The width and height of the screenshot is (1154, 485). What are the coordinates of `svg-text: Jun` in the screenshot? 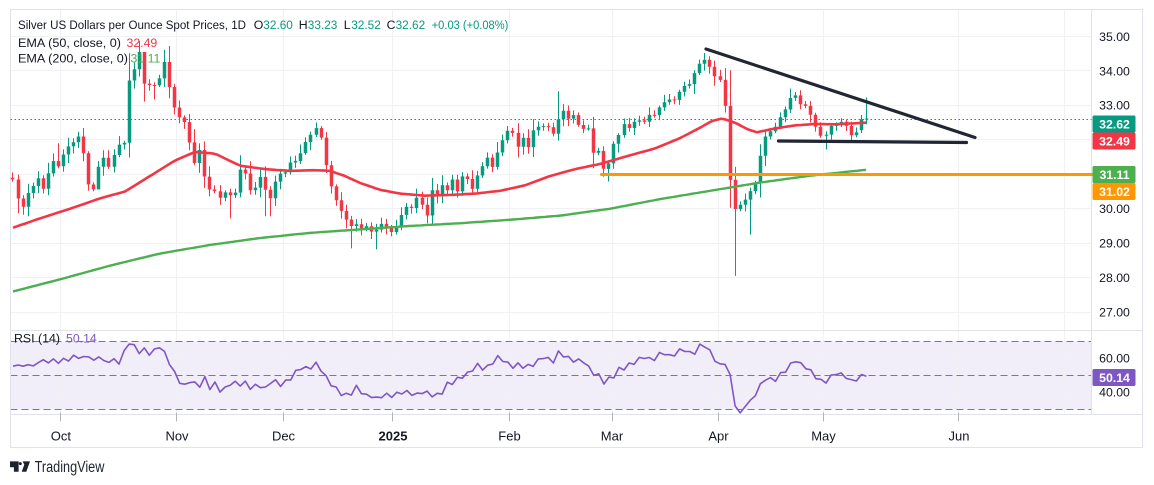 It's located at (959, 436).